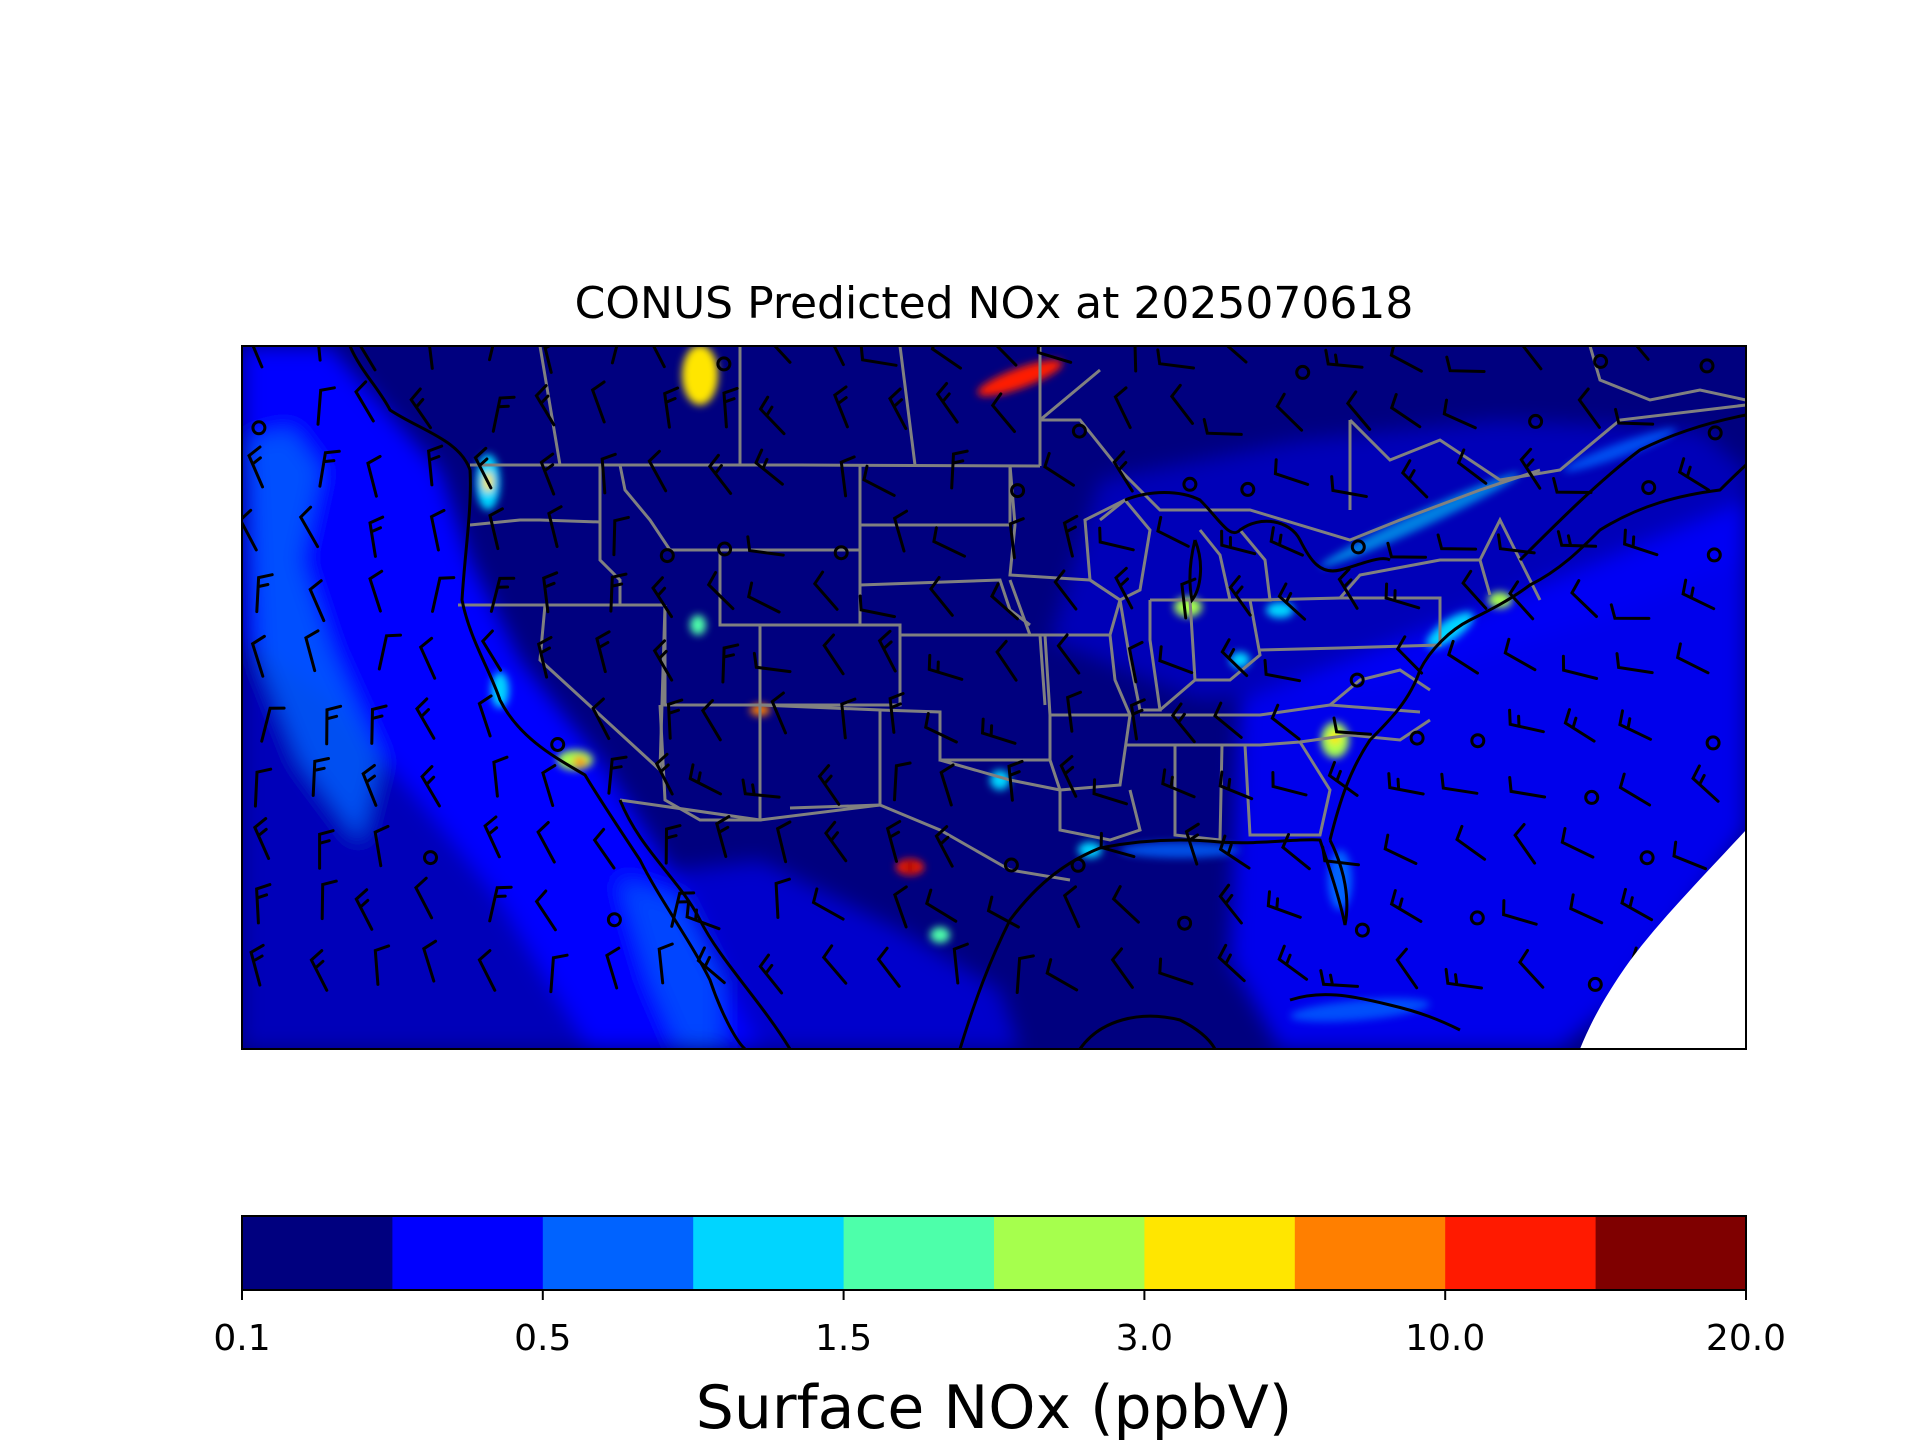 The width and height of the screenshot is (1920, 1444). I want to click on hotspot-monterrey-core, so click(910, 867).